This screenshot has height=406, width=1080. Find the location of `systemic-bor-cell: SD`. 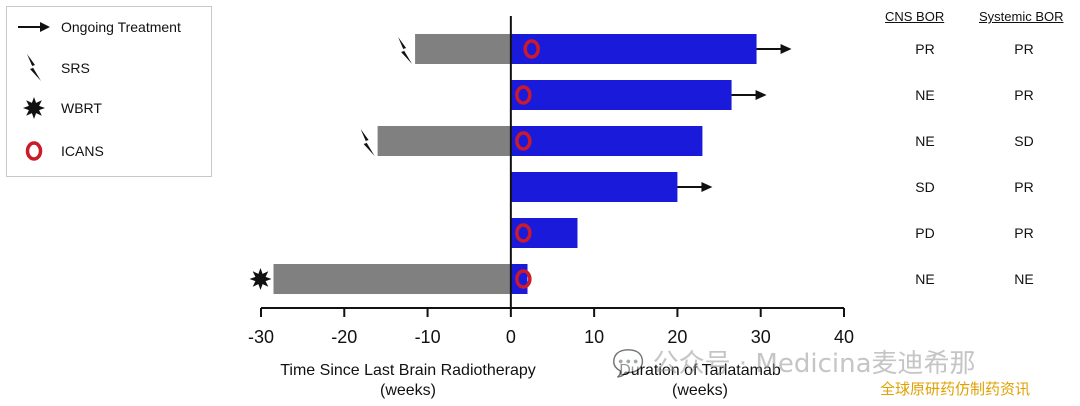

systemic-bor-cell: SD is located at coordinates (1024, 141).